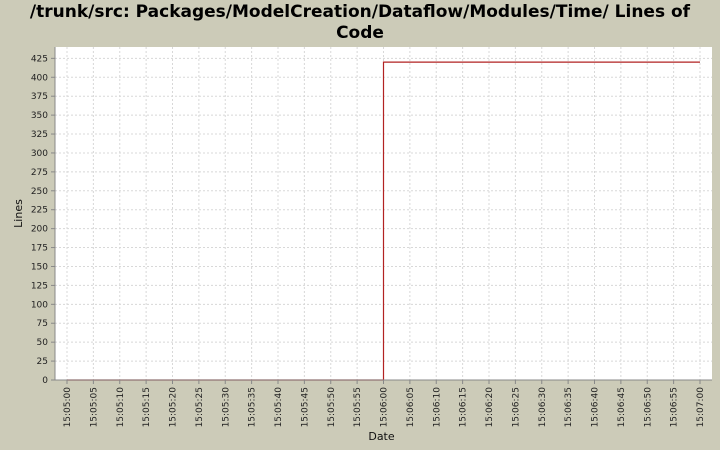 The image size is (720, 450). I want to click on x-tick-label: 15:05:10, so click(121, 407).